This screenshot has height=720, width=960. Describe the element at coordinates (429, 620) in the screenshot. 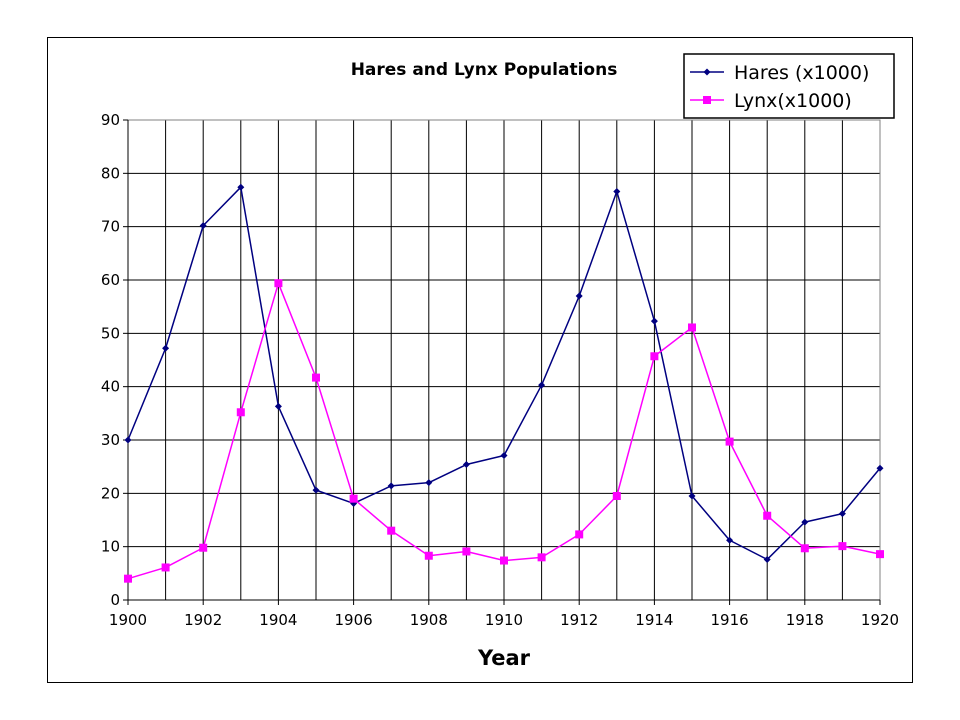

I see `x-tick-label: 1908` at that location.